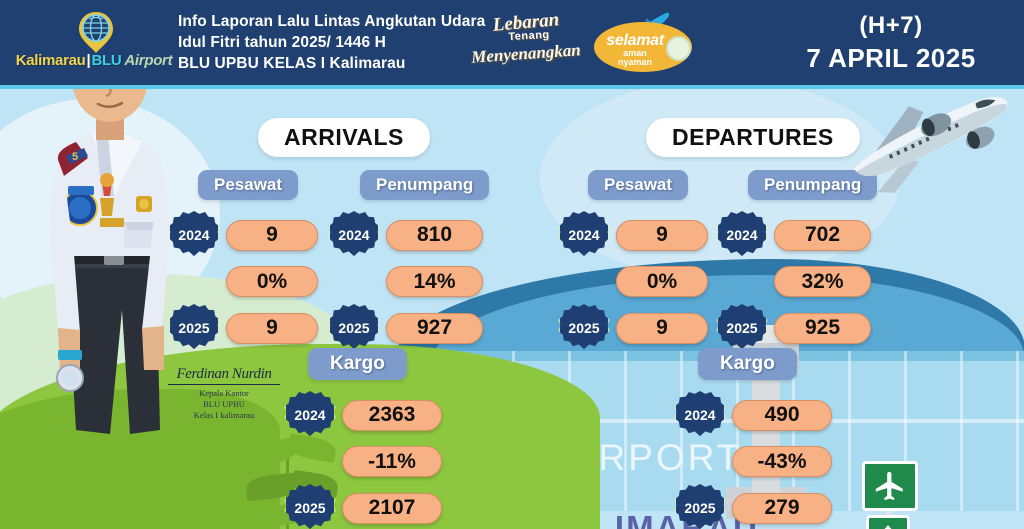  What do you see at coordinates (272, 328) in the screenshot?
I see `arrivals-pesawat-value-2025: 9` at bounding box center [272, 328].